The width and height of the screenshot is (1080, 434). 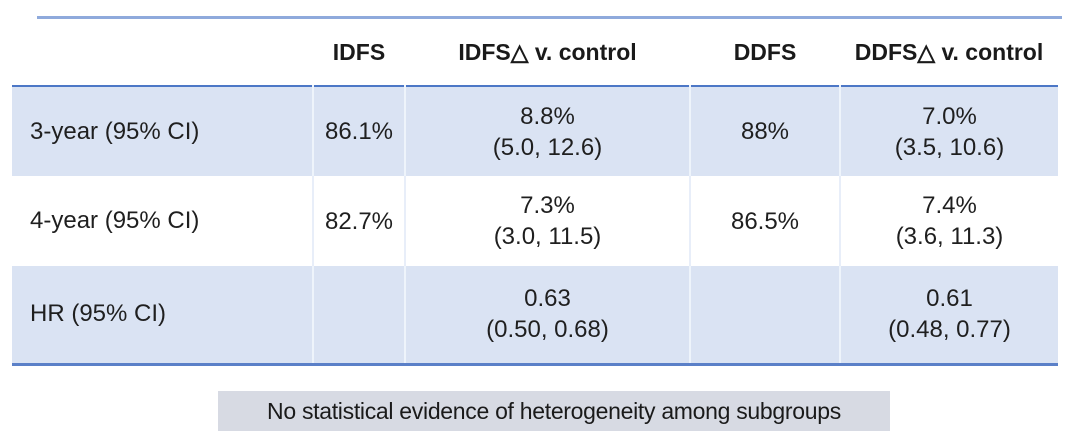 I want to click on cell-value: 7.3%, so click(x=547, y=205).